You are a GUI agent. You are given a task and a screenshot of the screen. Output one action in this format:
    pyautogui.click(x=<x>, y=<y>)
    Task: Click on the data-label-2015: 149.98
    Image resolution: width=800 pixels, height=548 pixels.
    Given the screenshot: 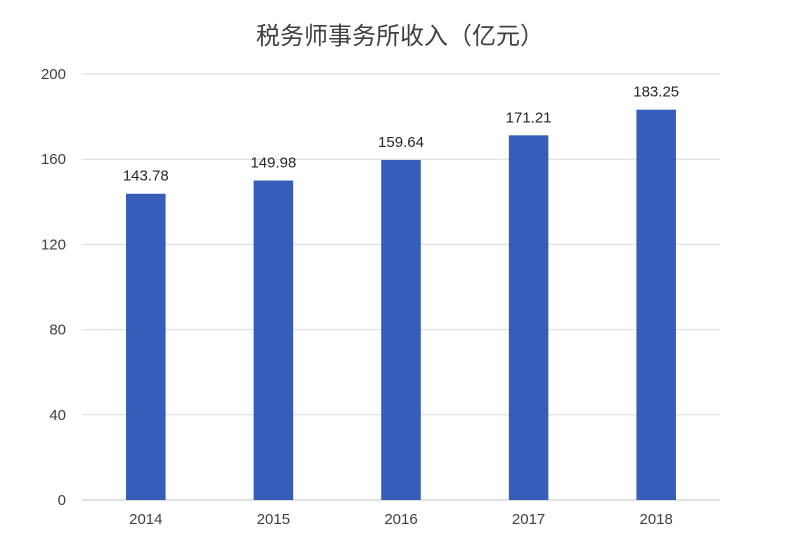 What is the action you would take?
    pyautogui.click(x=273, y=163)
    